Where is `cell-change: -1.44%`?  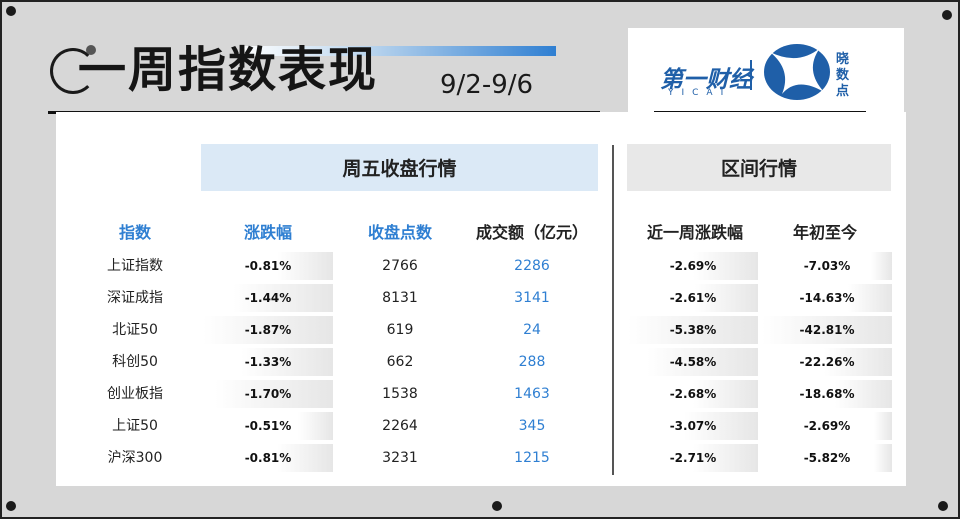
cell-change: -1.44% is located at coordinates (268, 298).